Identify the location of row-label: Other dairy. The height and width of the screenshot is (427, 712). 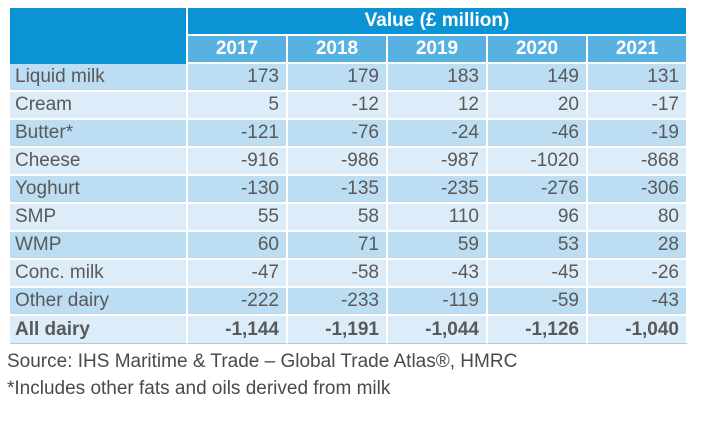
(99, 302).